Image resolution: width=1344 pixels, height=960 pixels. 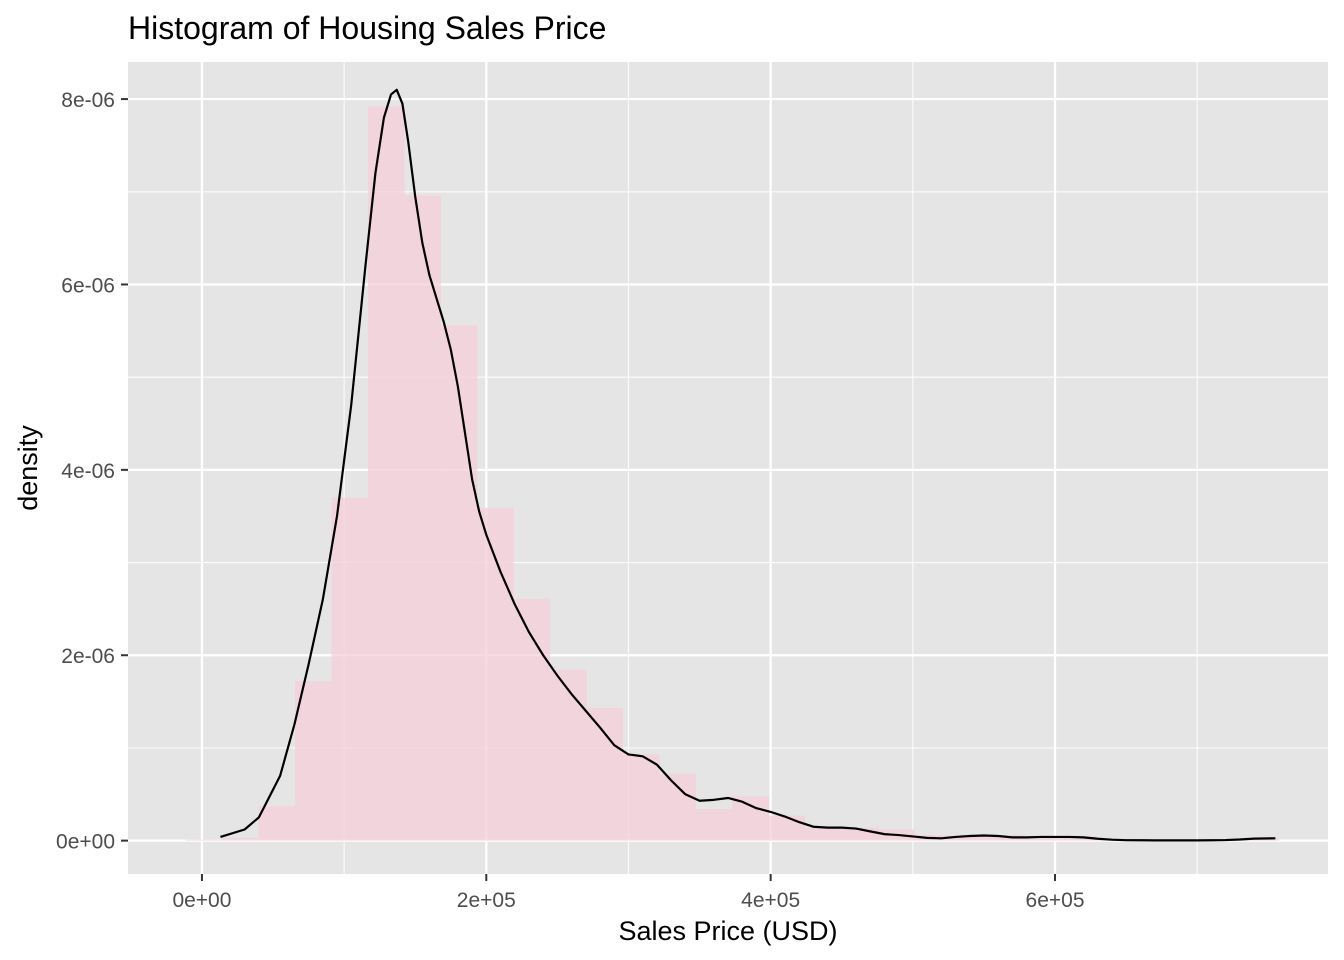 What do you see at coordinates (88, 656) in the screenshot?
I see `y-tick-label: 2e-06` at bounding box center [88, 656].